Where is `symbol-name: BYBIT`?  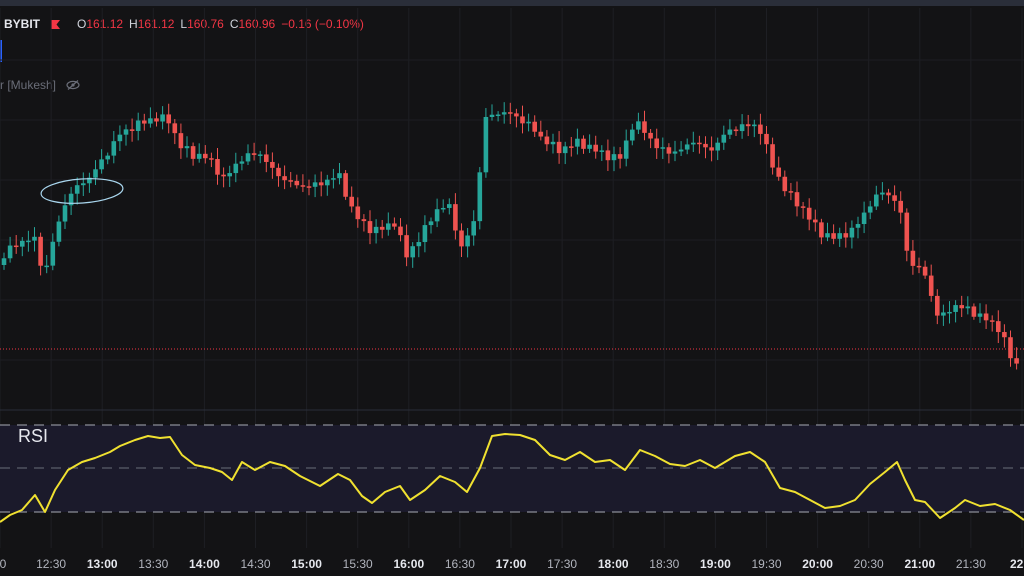 symbol-name: BYBIT is located at coordinates (22, 24).